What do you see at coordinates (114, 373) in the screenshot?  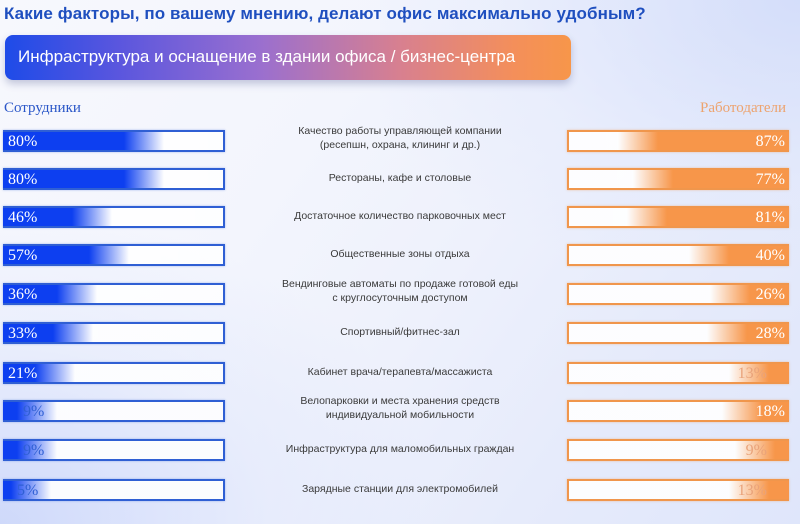 I see `employees-bar: 21%` at bounding box center [114, 373].